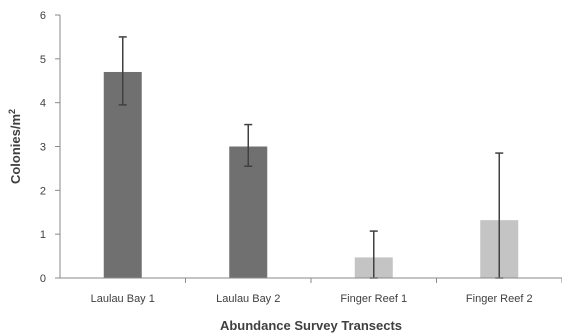 The height and width of the screenshot is (336, 562). I want to click on y-axis-title: Colonies/m2, so click(15, 146).